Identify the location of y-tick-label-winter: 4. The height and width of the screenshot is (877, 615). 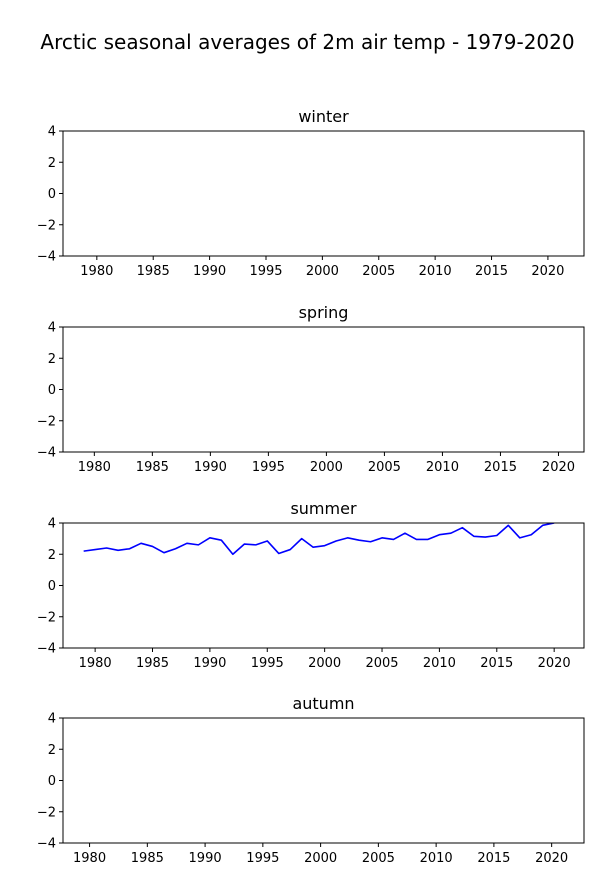
(52, 132).